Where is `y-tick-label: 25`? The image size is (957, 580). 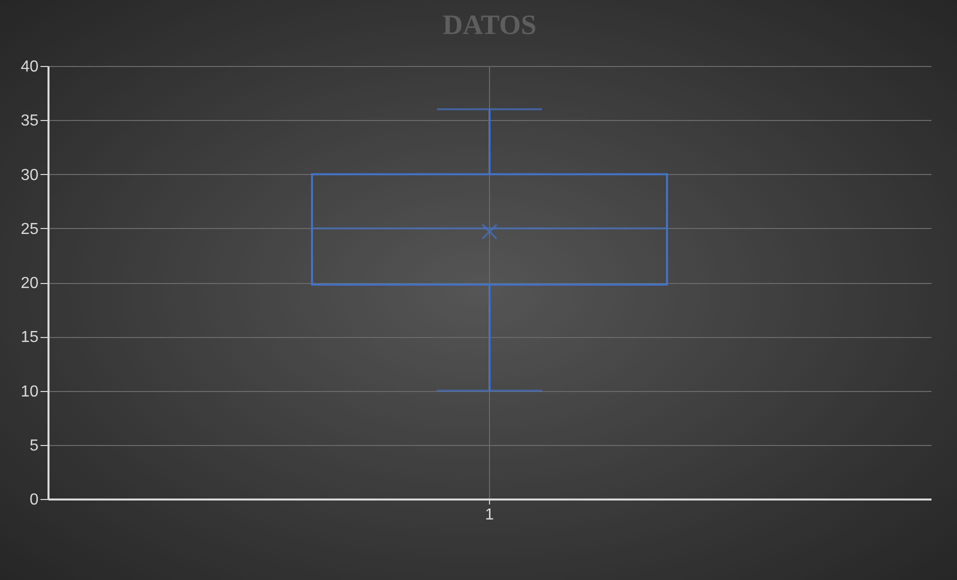
y-tick-label: 25 is located at coordinates (29, 229).